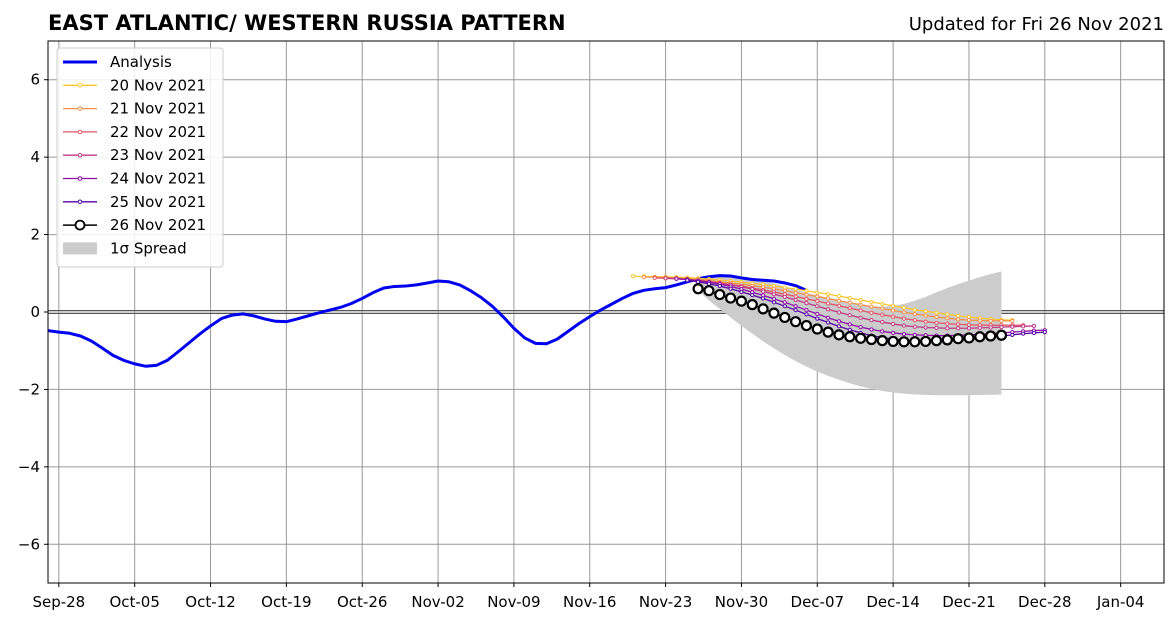  What do you see at coordinates (741, 602) in the screenshot?
I see `x-tick-label: Nov-30` at bounding box center [741, 602].